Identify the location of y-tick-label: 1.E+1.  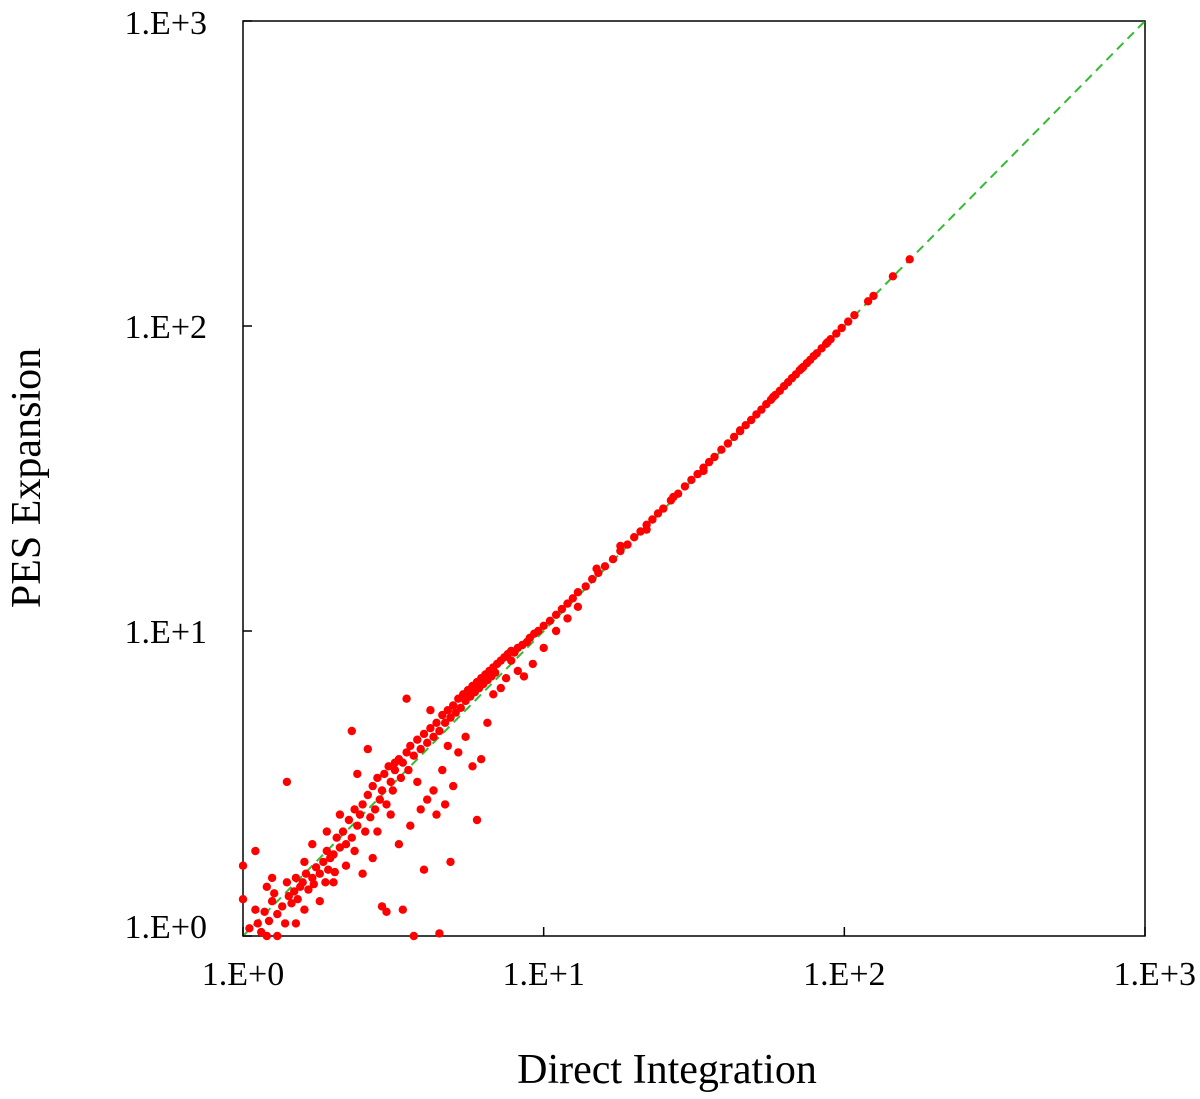
(166, 632).